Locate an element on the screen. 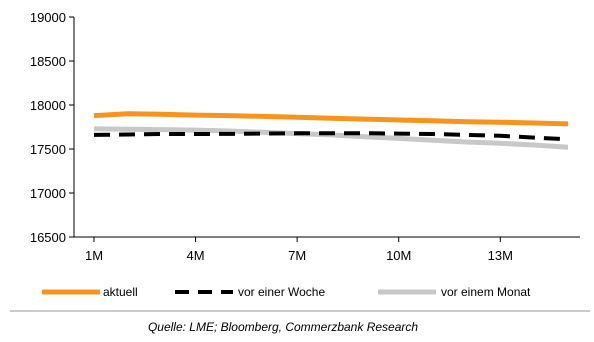 The height and width of the screenshot is (342, 594). y-axis: 16500 17000 17500 18000 18500 19000 is located at coordinates (52, 127).